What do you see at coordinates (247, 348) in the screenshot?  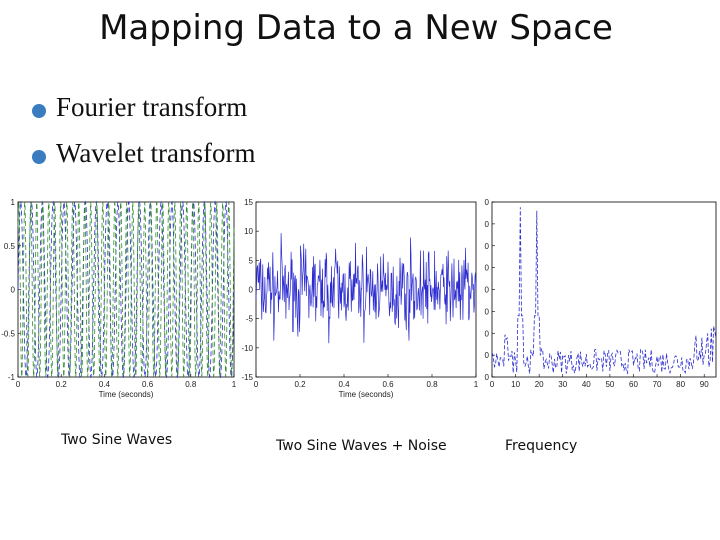 I see `y-tick-label: -10` at bounding box center [247, 348].